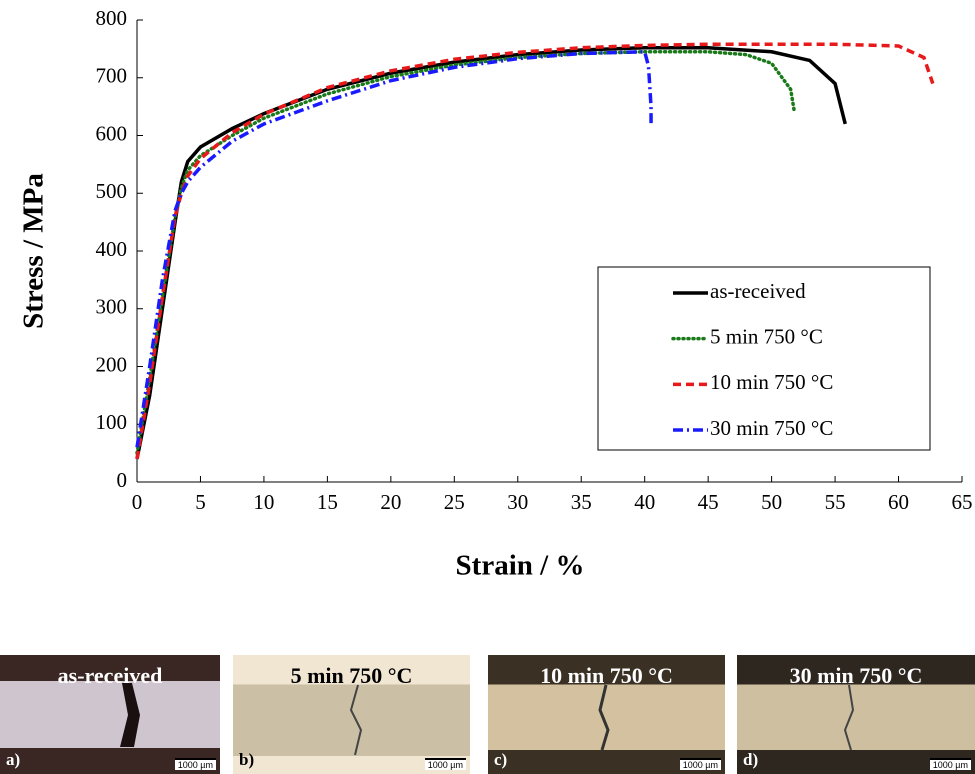 The image size is (975, 774). What do you see at coordinates (454, 502) in the screenshot?
I see `x-tick-label: 25` at bounding box center [454, 502].